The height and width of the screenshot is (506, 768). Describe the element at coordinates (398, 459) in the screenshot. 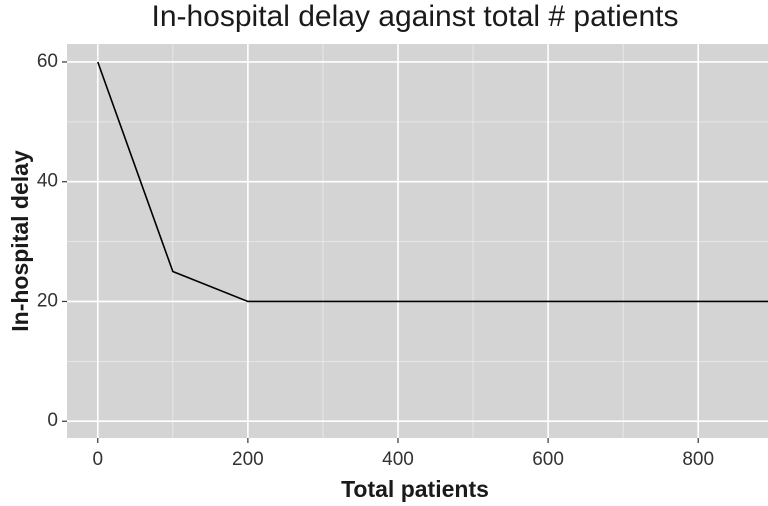

I see `x-tick-label: 400` at that location.